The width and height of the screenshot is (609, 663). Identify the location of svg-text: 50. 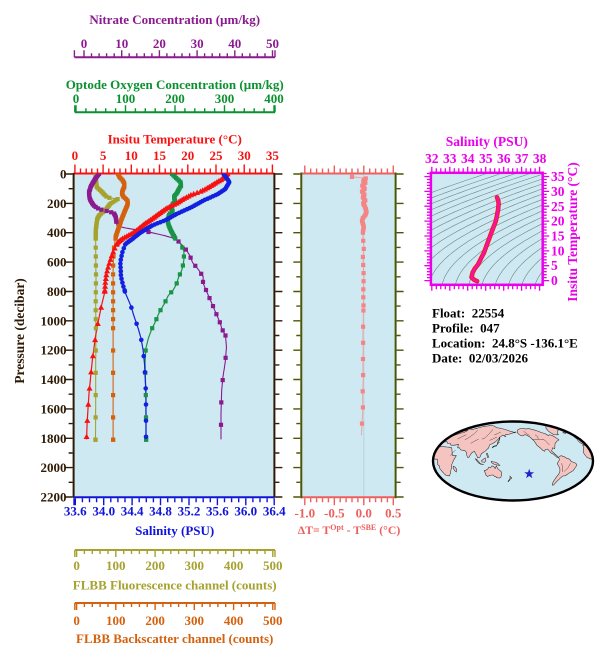
(272, 43).